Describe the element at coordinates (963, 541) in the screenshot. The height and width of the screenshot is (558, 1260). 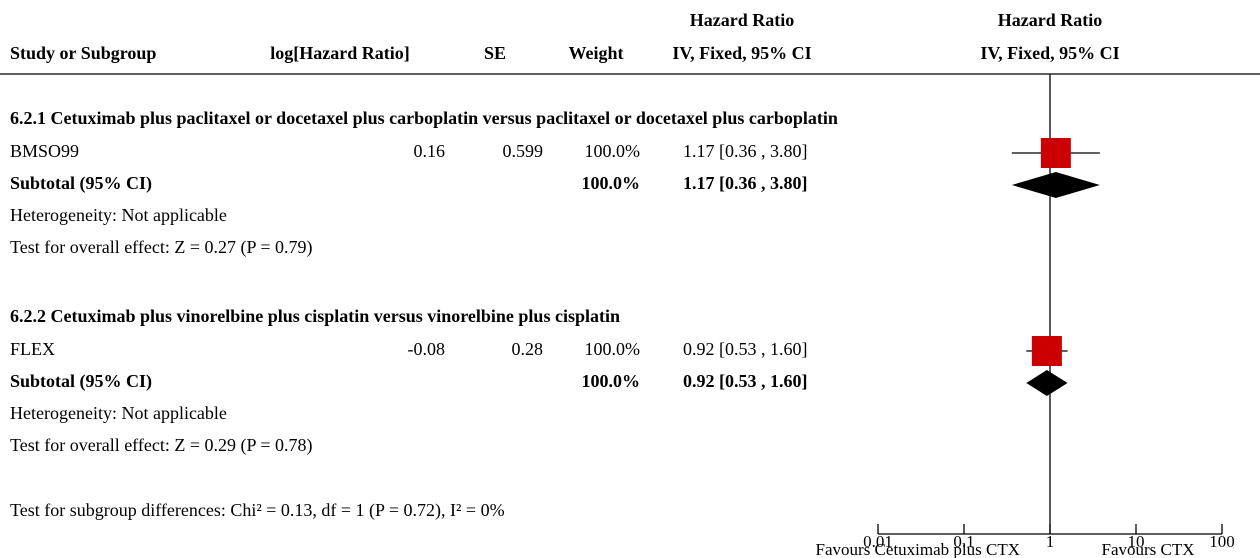
I see `x-tick-label: 0.1` at that location.